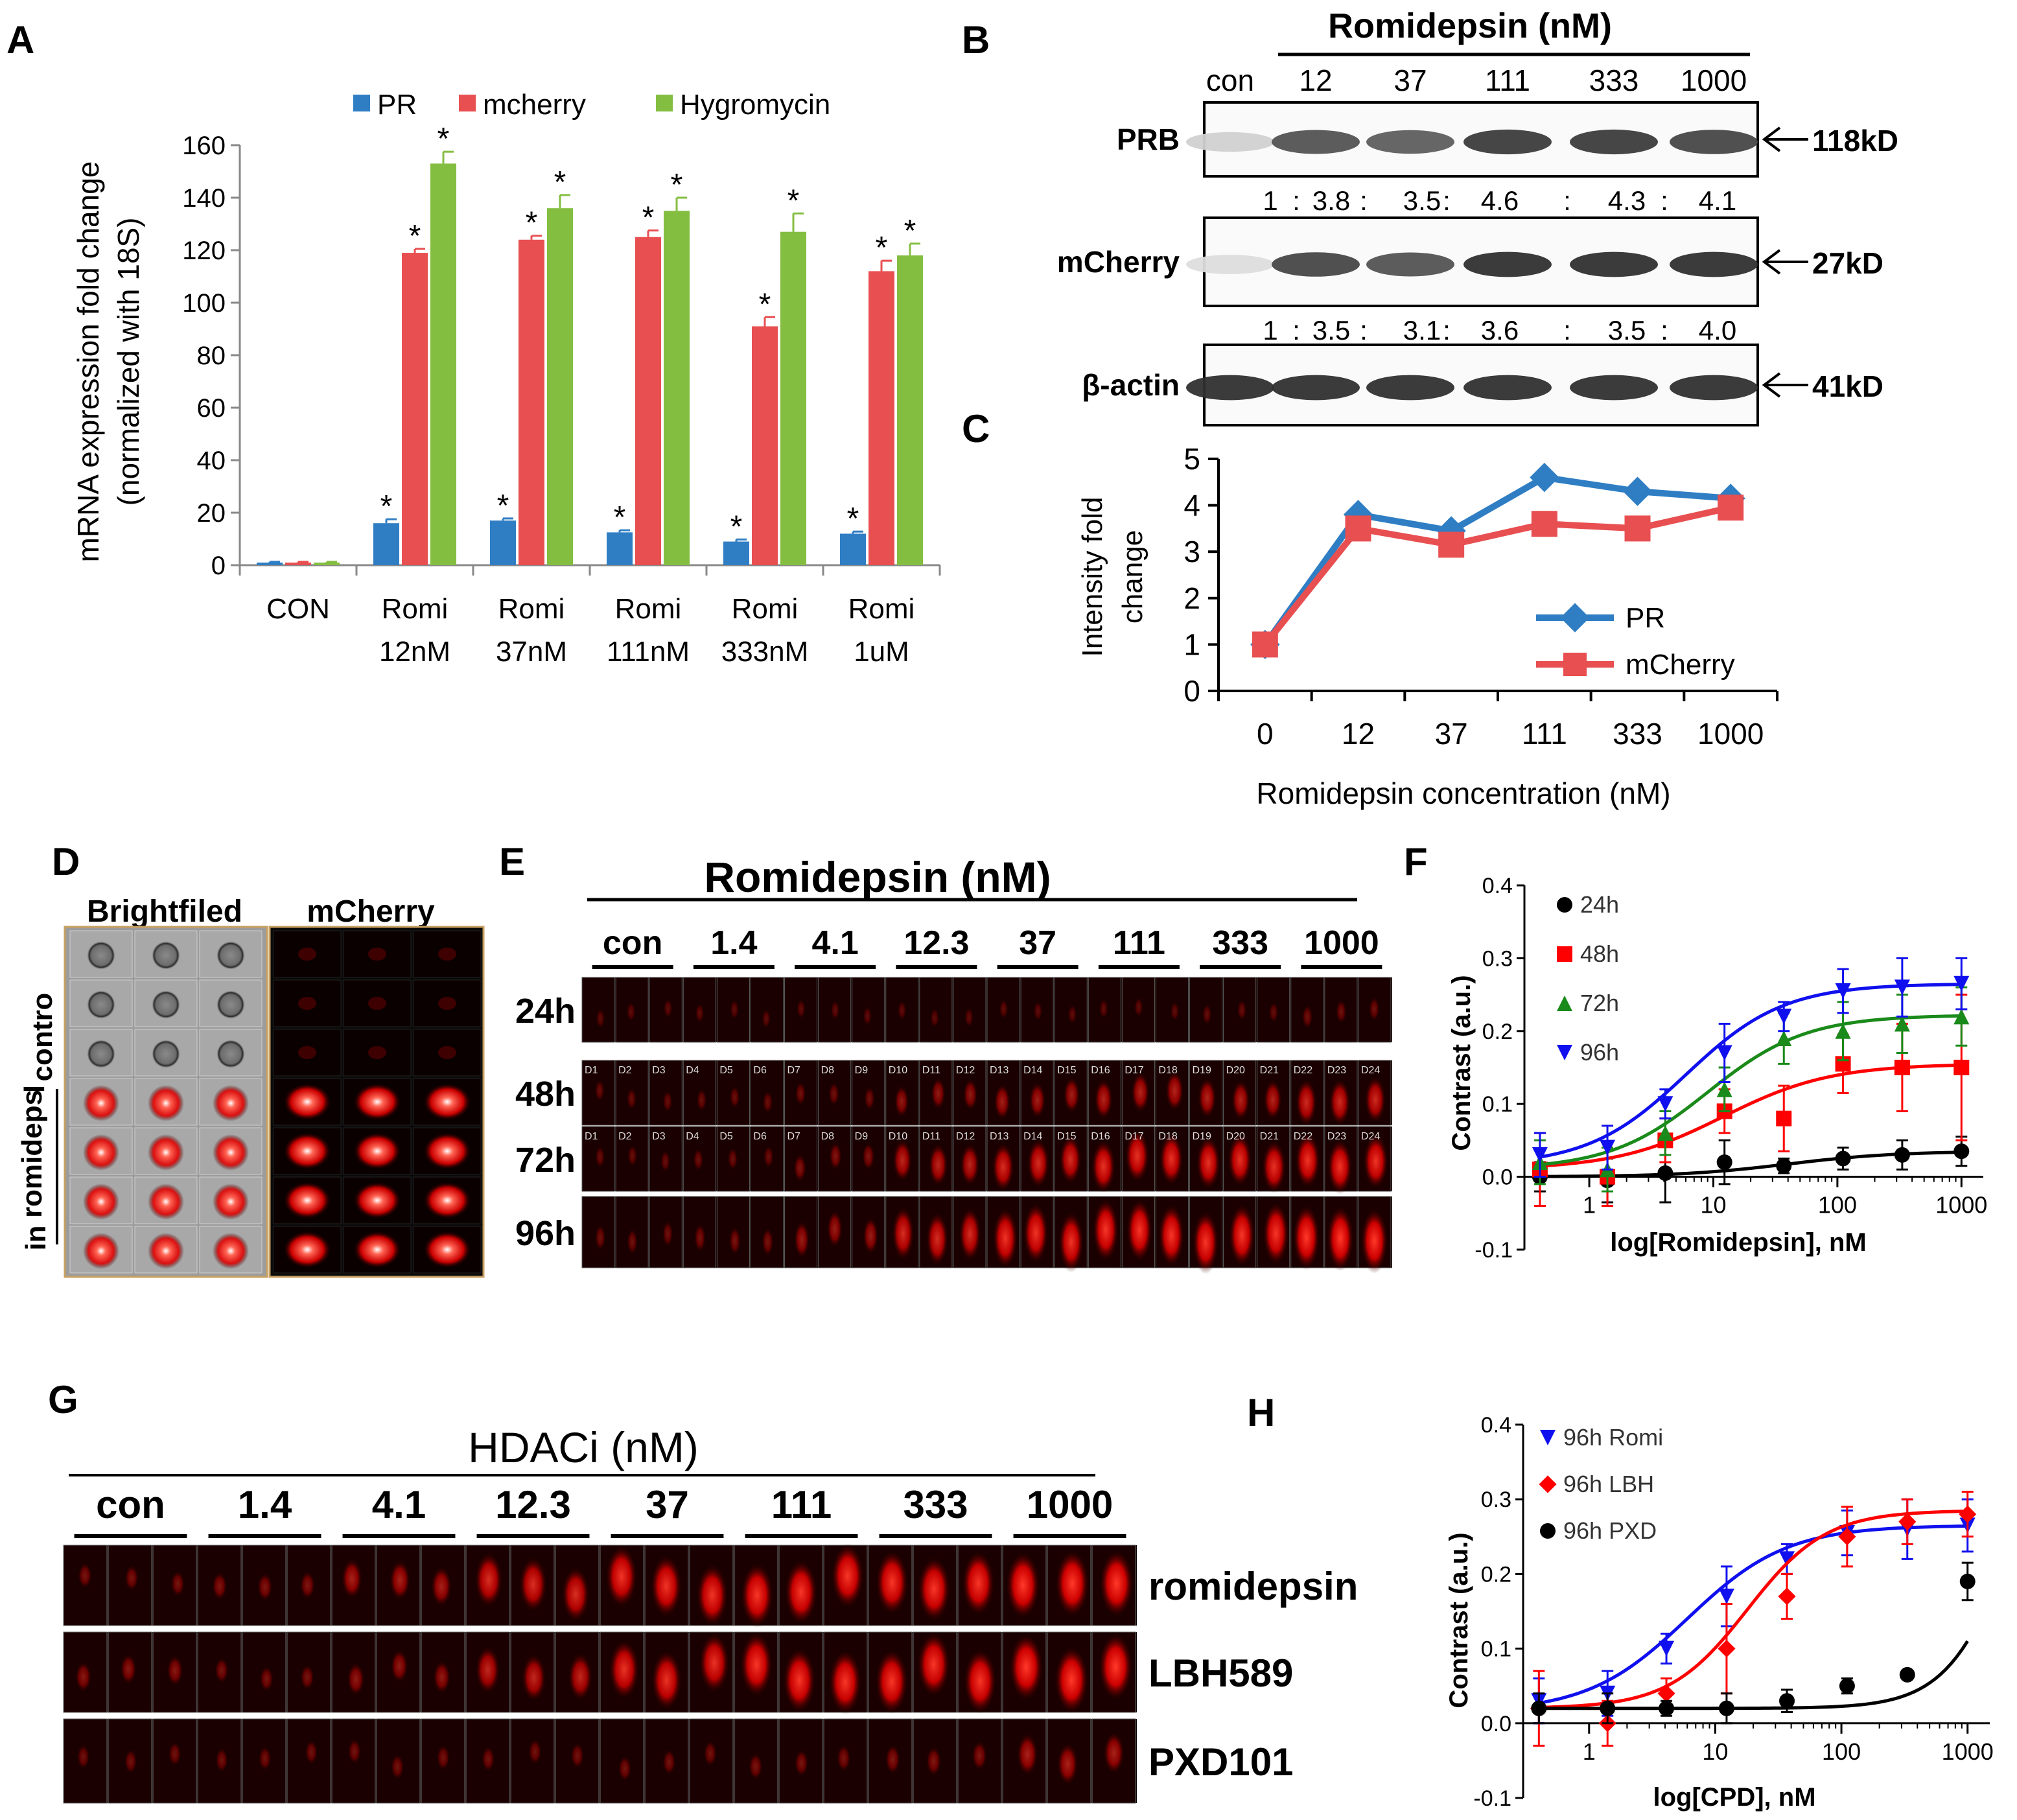 This screenshot has height=1820, width=2017. Describe the element at coordinates (828, 1070) in the screenshot. I see `panel-e-well-id: D8` at that location.